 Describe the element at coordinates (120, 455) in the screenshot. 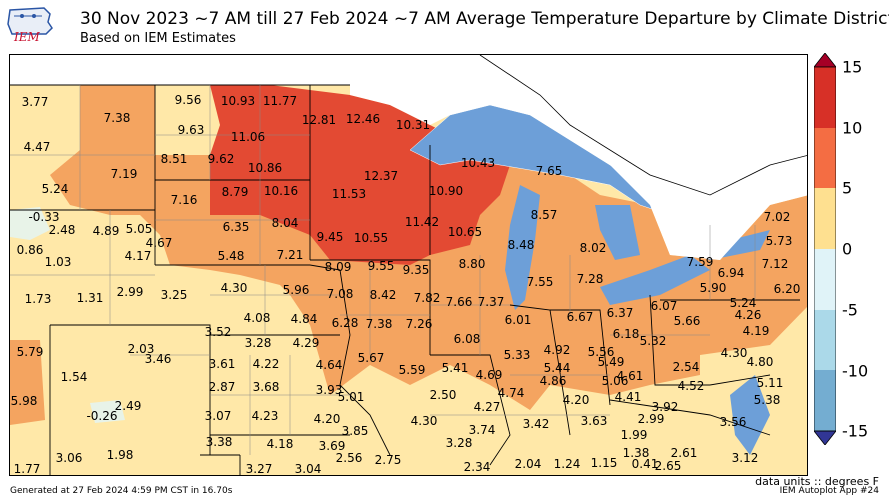

I see `district-value-label: 1.98` at that location.